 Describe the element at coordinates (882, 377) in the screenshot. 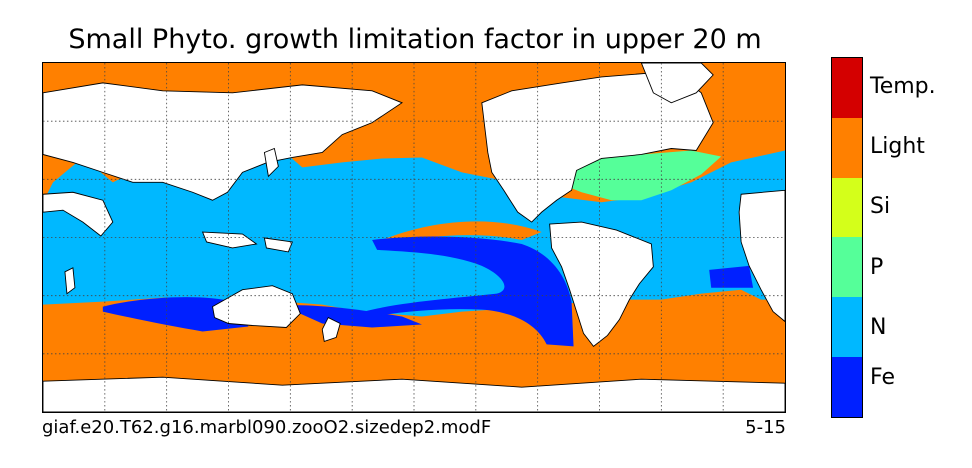

I see `colorbar-label-fe: Fe` at that location.